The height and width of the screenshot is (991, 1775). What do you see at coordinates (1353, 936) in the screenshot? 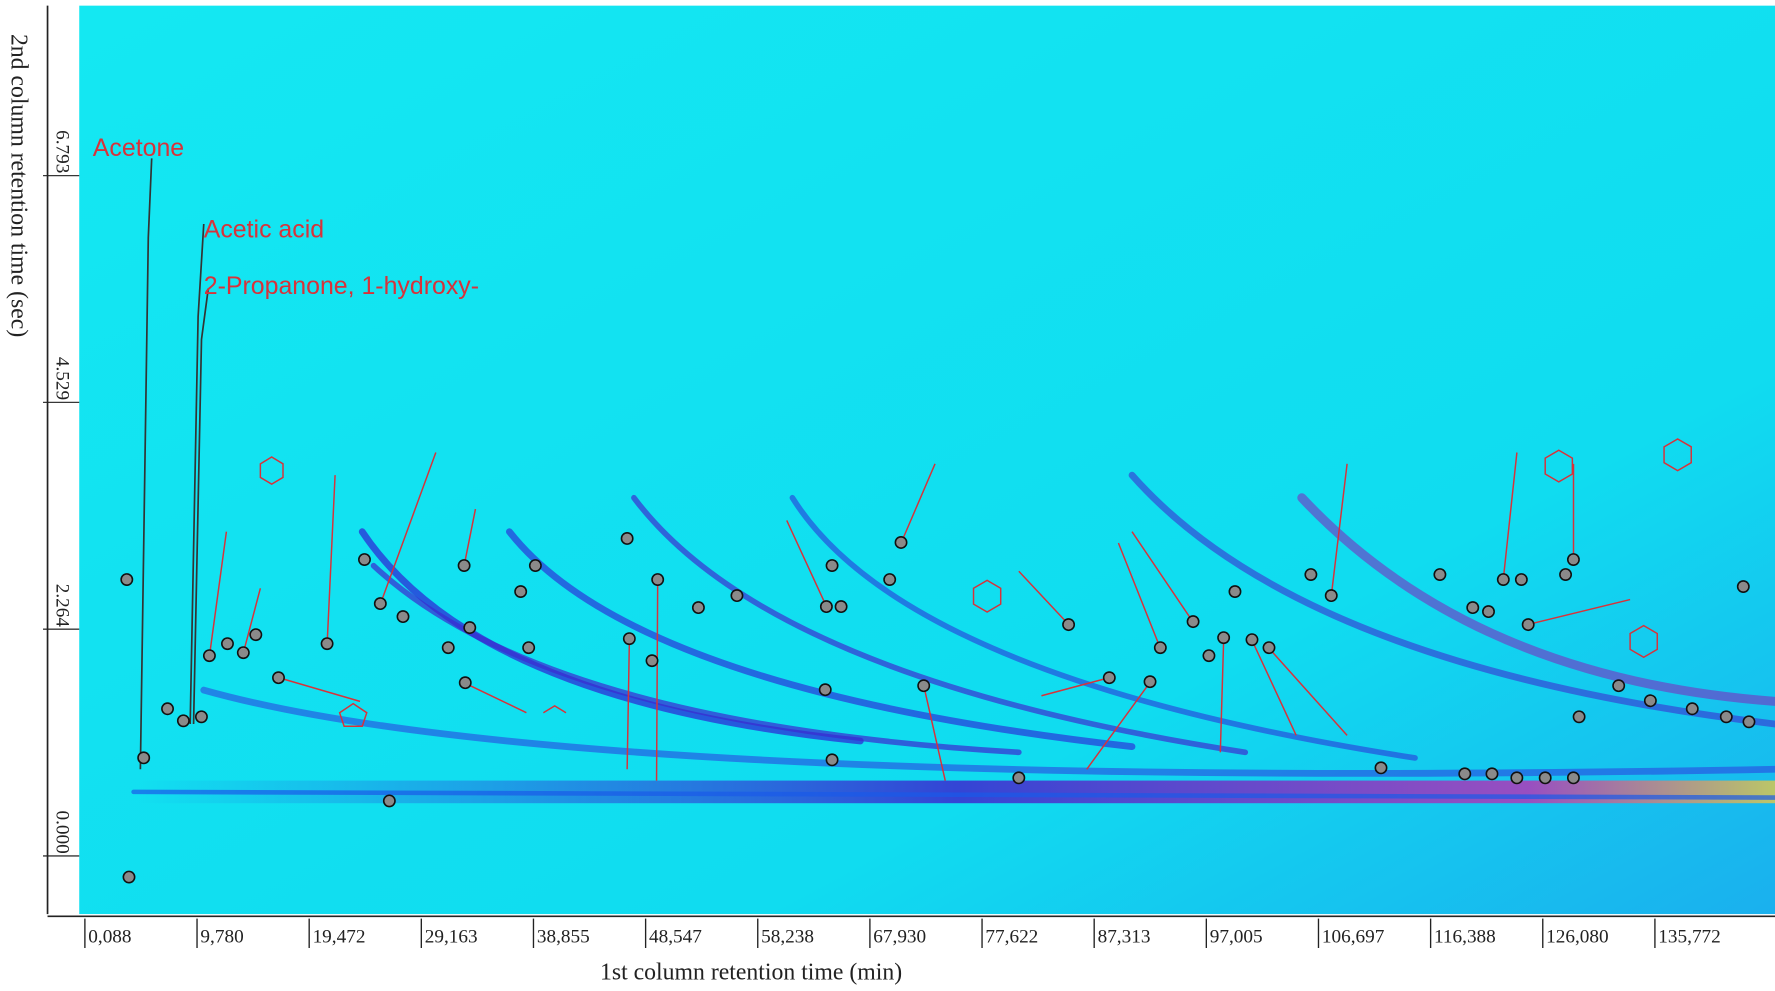
I see `x-tick-label: 106,697` at bounding box center [1353, 936].